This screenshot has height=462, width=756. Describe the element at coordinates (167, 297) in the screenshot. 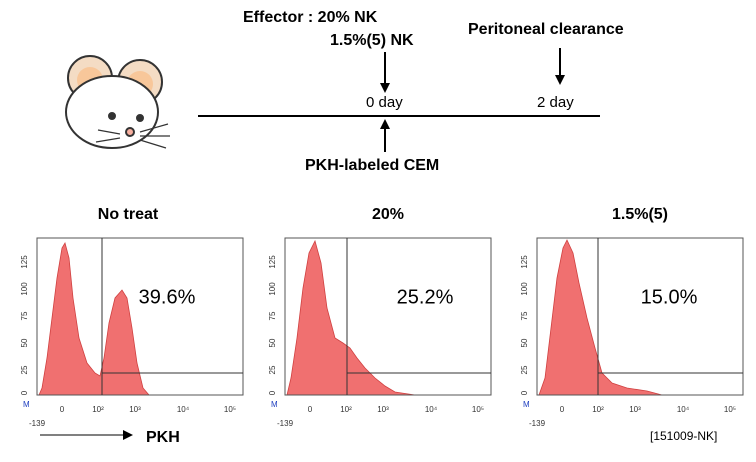

I see `gate-percent: 39.6%` at that location.